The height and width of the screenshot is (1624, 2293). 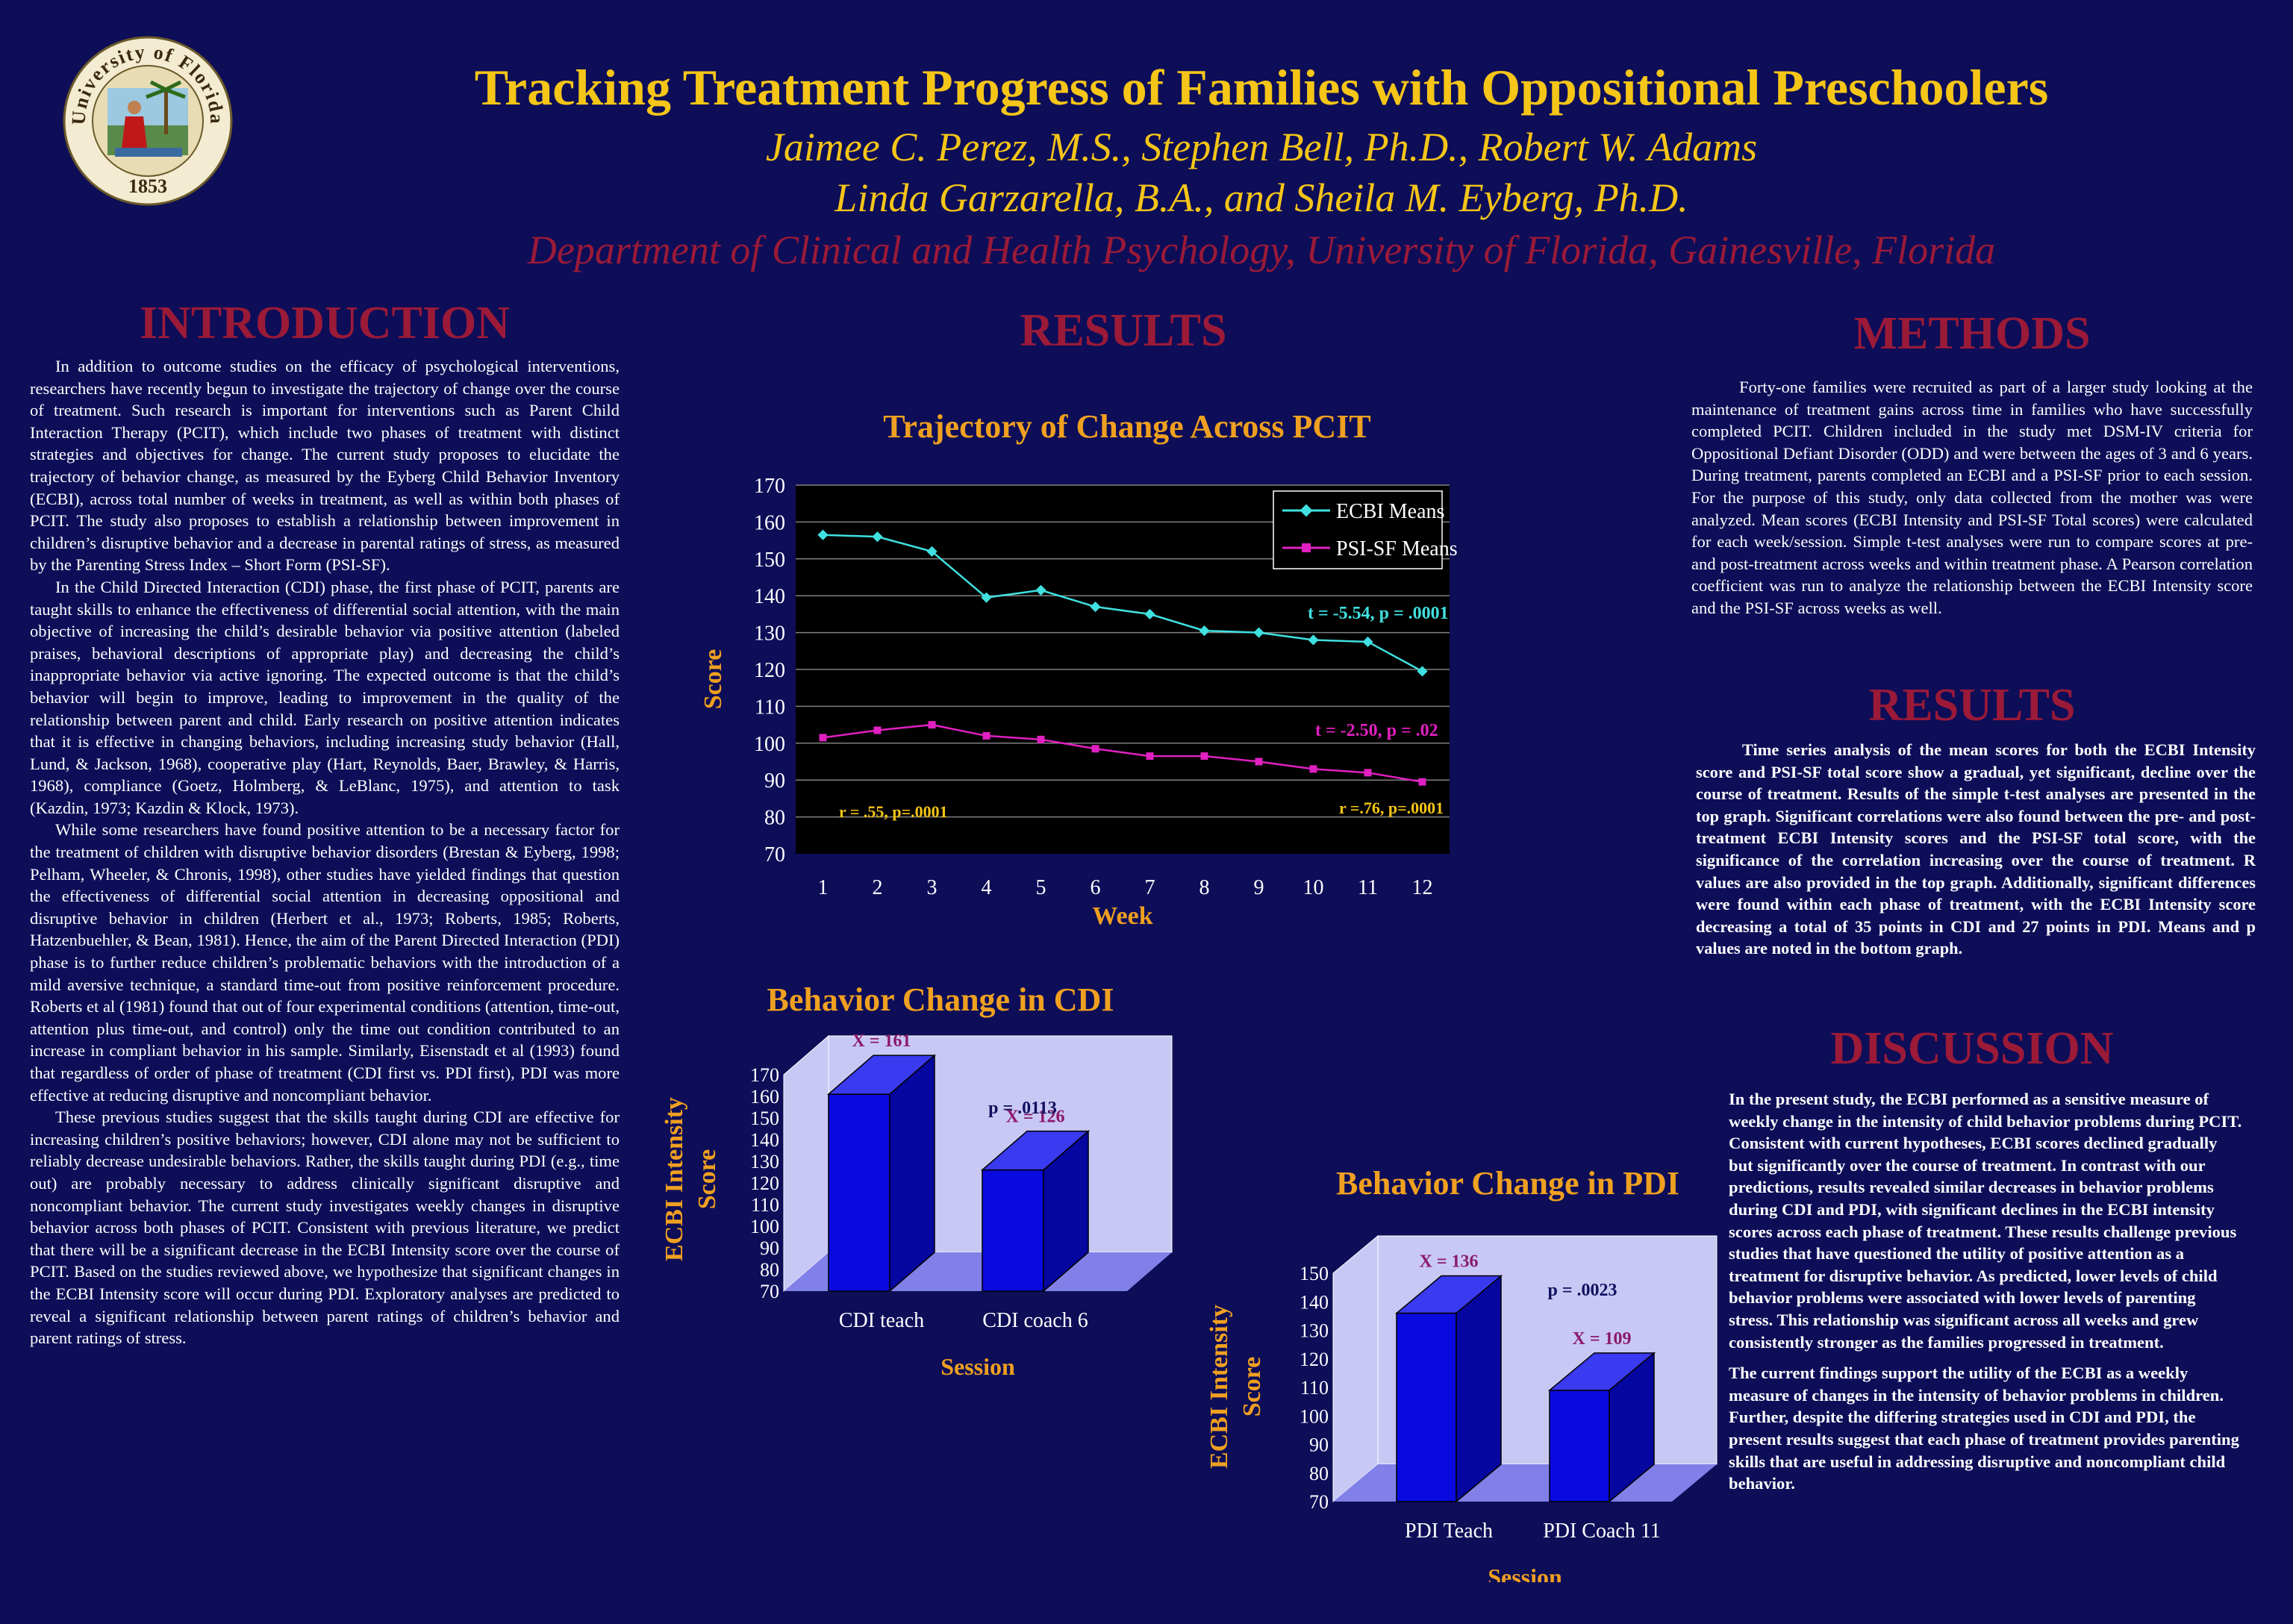 I want to click on chart-floor, so click(x=1525, y=1483).